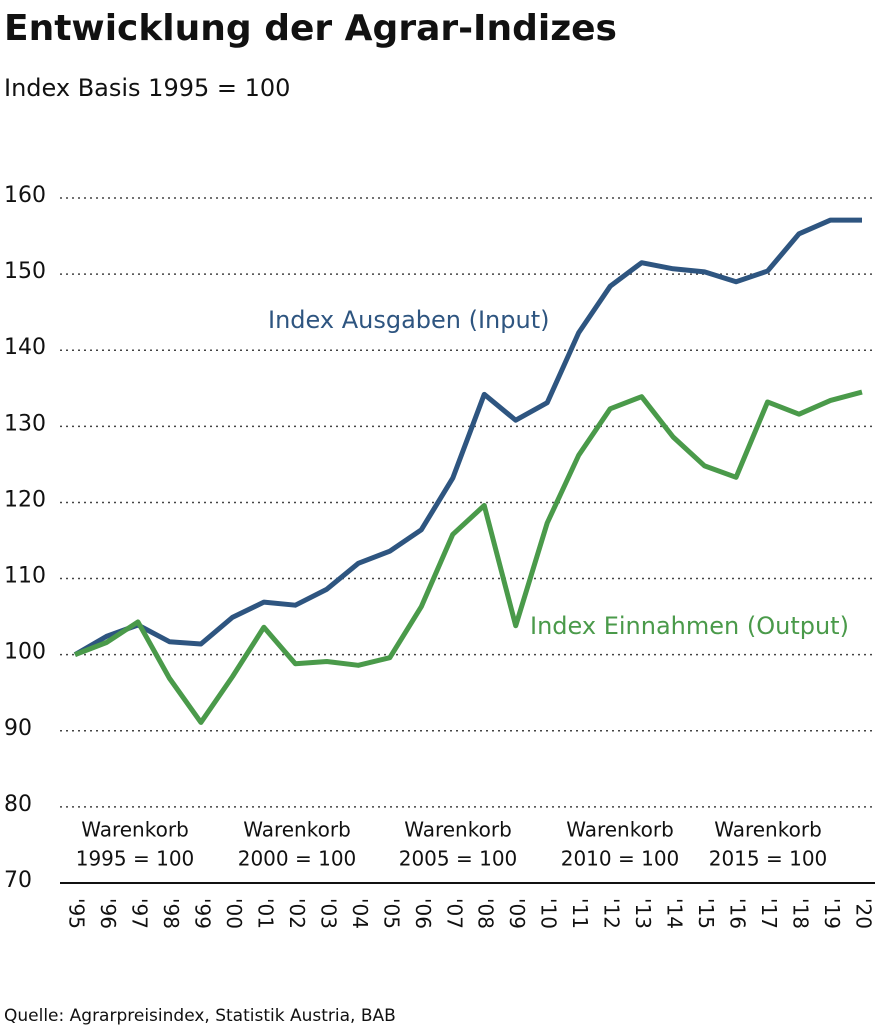  What do you see at coordinates (25, 271) in the screenshot?
I see `y-tick-label: 150` at bounding box center [25, 271].